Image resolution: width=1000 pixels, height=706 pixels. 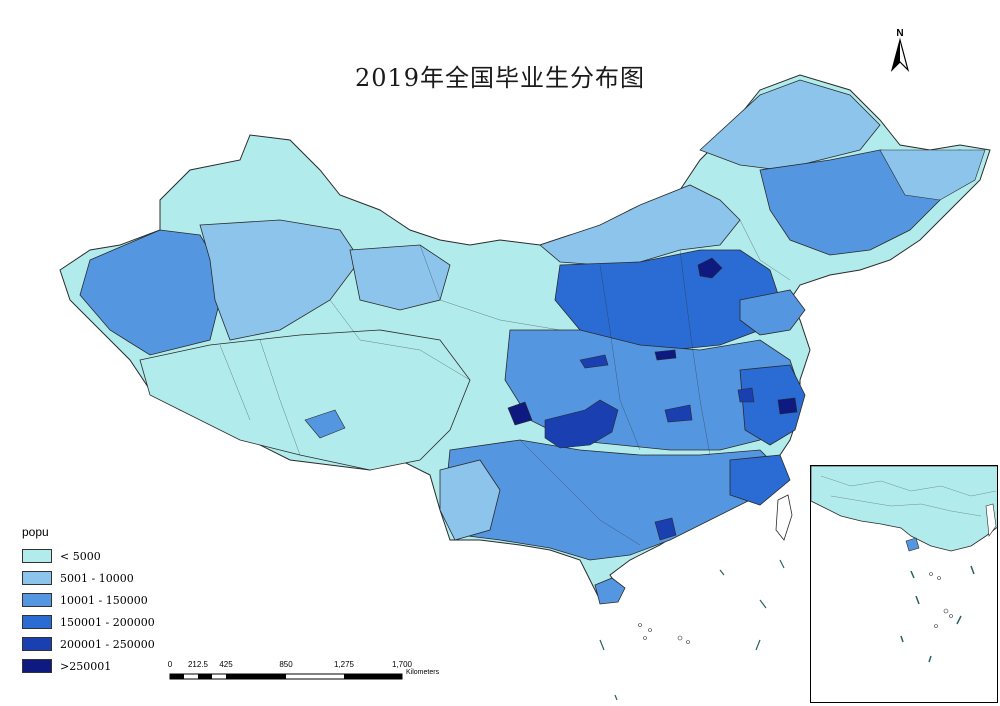 I want to click on region-xinjiang-central, so click(x=280, y=280).